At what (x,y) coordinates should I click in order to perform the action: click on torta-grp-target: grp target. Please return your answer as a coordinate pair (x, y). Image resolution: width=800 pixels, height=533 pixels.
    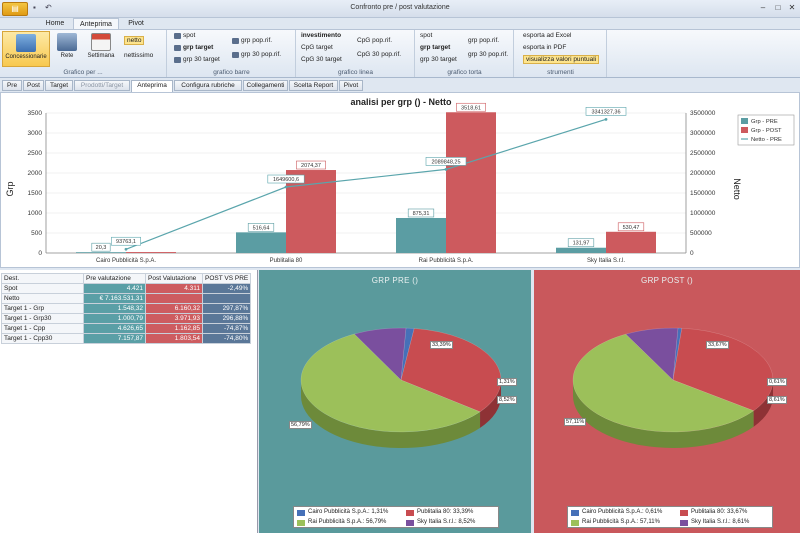
    Looking at the image, I should click on (435, 47).